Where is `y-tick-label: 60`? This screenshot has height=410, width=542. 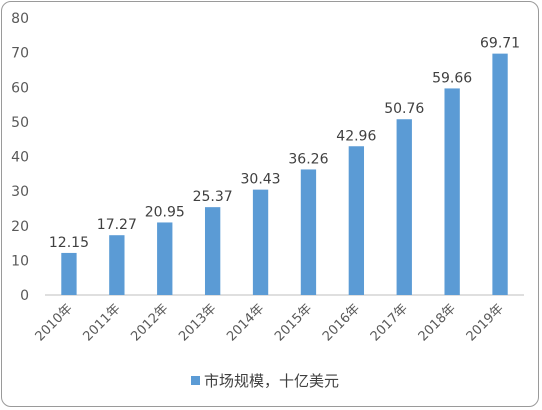 y-tick-label: 60 is located at coordinates (20, 88).